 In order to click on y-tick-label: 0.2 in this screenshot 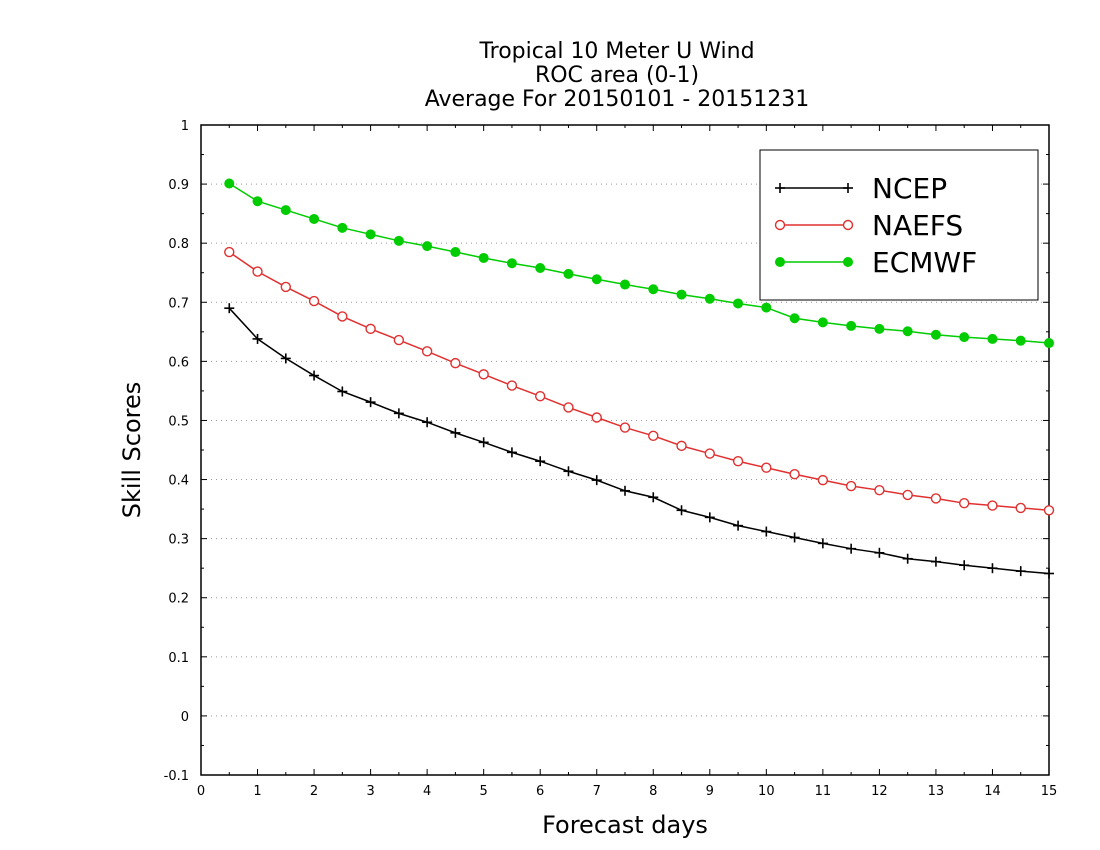, I will do `click(178, 599)`.